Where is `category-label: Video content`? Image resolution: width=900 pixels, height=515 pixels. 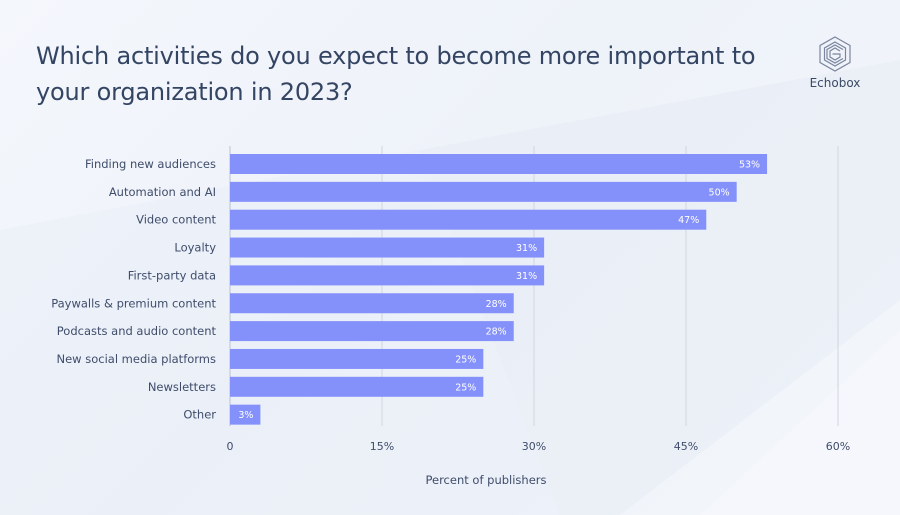
category-label: Video content is located at coordinates (176, 220).